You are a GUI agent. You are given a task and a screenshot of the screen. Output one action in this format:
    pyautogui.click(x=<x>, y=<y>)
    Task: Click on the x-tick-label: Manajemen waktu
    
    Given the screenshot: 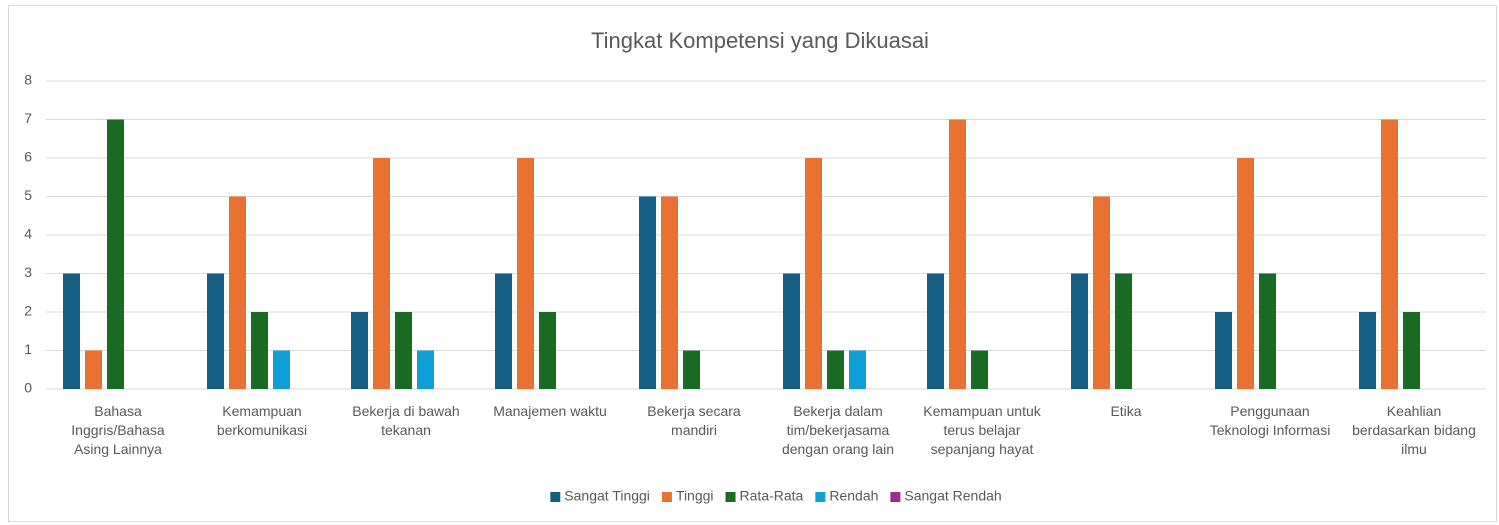 What is the action you would take?
    pyautogui.click(x=550, y=411)
    